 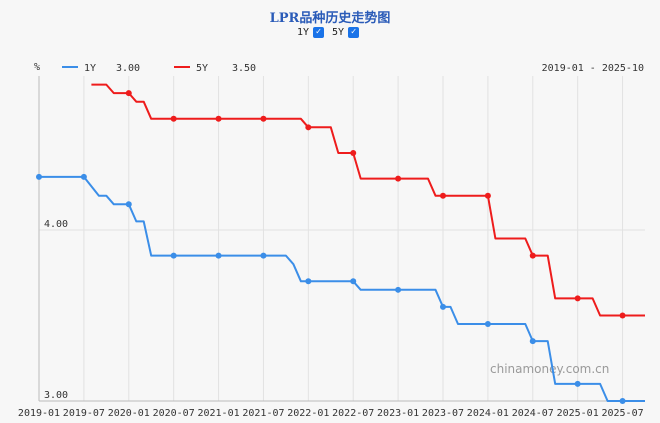 I want to click on legend-5y-value: 3.50, so click(x=244, y=68).